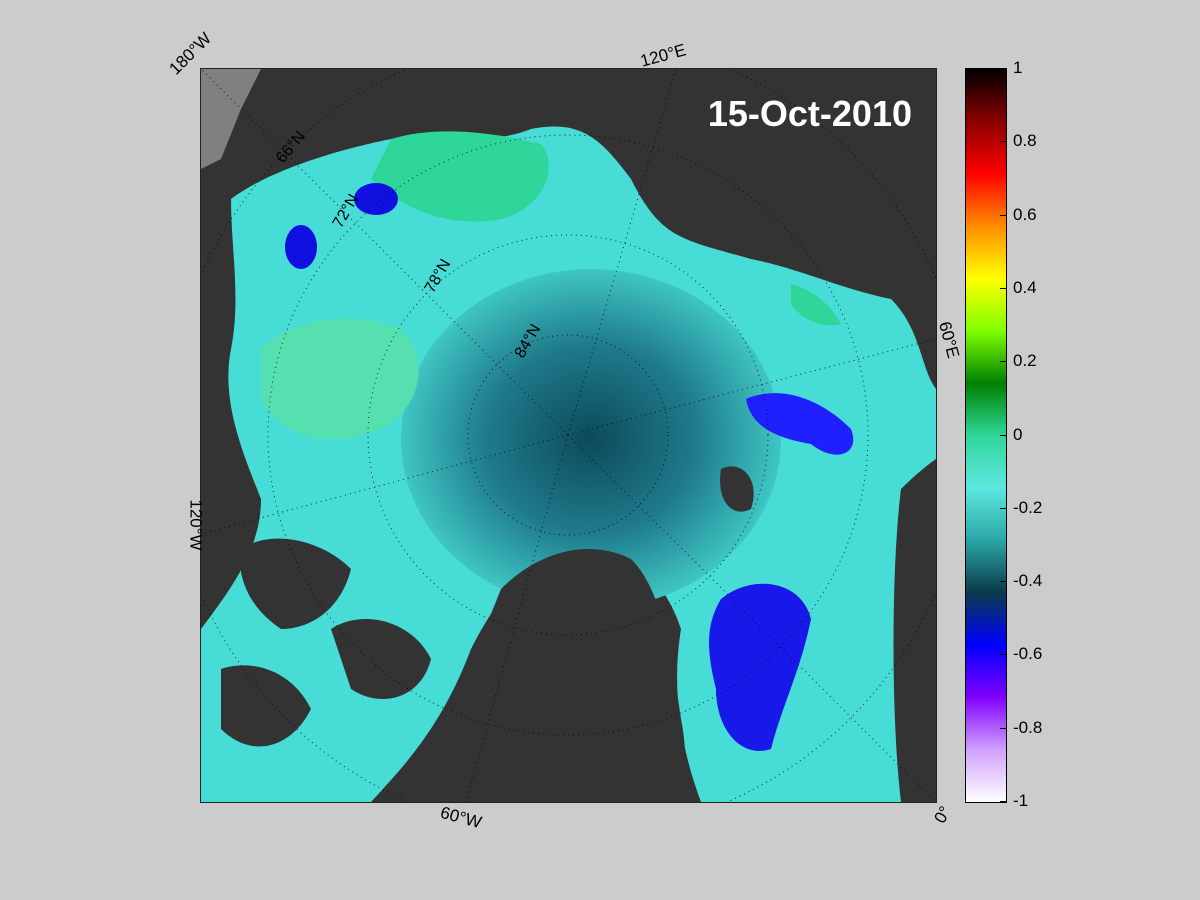 This screenshot has width=1200, height=900. I want to click on greenland-land, so click(581, 675).